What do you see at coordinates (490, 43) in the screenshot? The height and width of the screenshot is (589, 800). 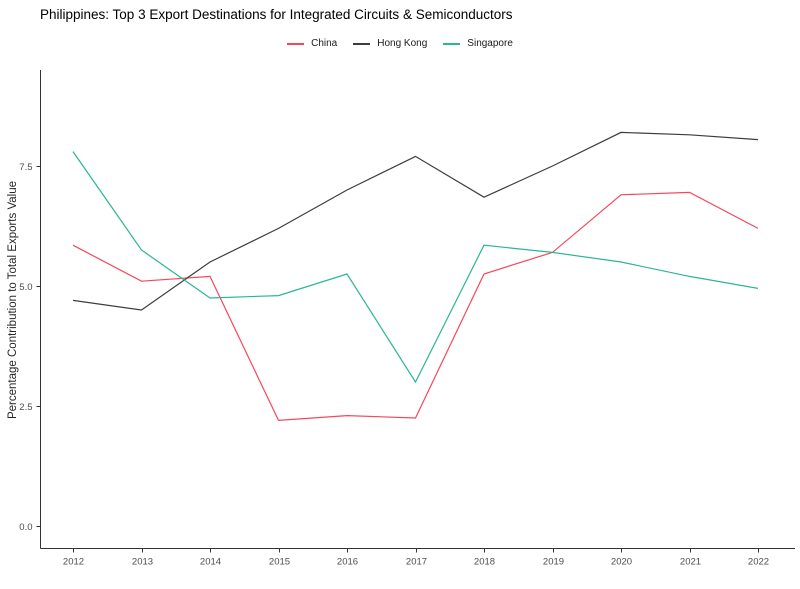 I see `legend-label: Singapore` at bounding box center [490, 43].